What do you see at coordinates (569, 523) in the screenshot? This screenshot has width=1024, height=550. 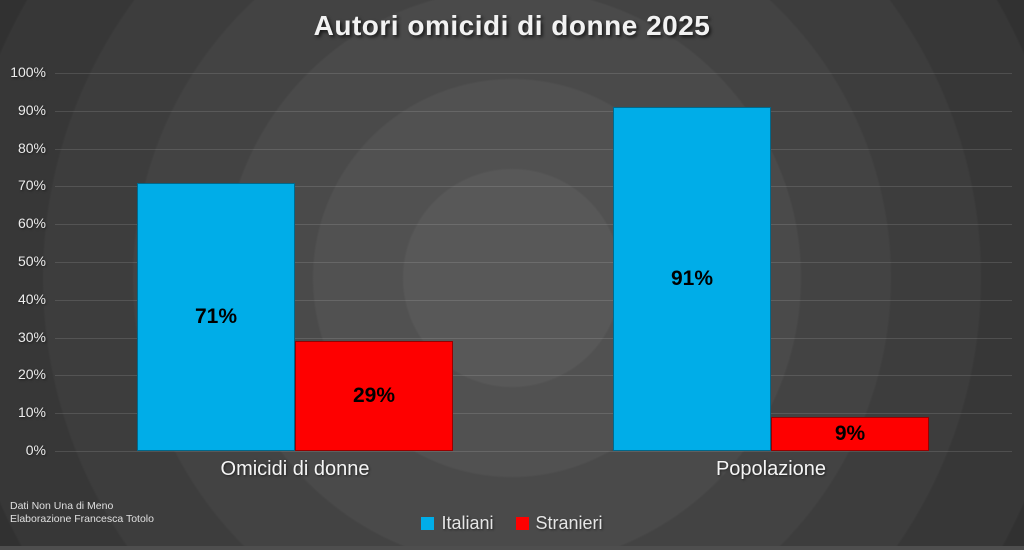 I see `legend-label: Stranieri` at bounding box center [569, 523].